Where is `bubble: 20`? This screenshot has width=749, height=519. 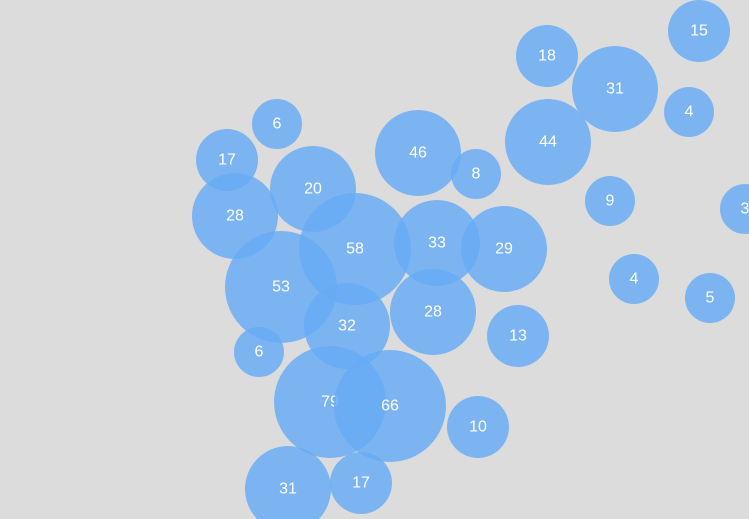 bubble: 20 is located at coordinates (313, 189).